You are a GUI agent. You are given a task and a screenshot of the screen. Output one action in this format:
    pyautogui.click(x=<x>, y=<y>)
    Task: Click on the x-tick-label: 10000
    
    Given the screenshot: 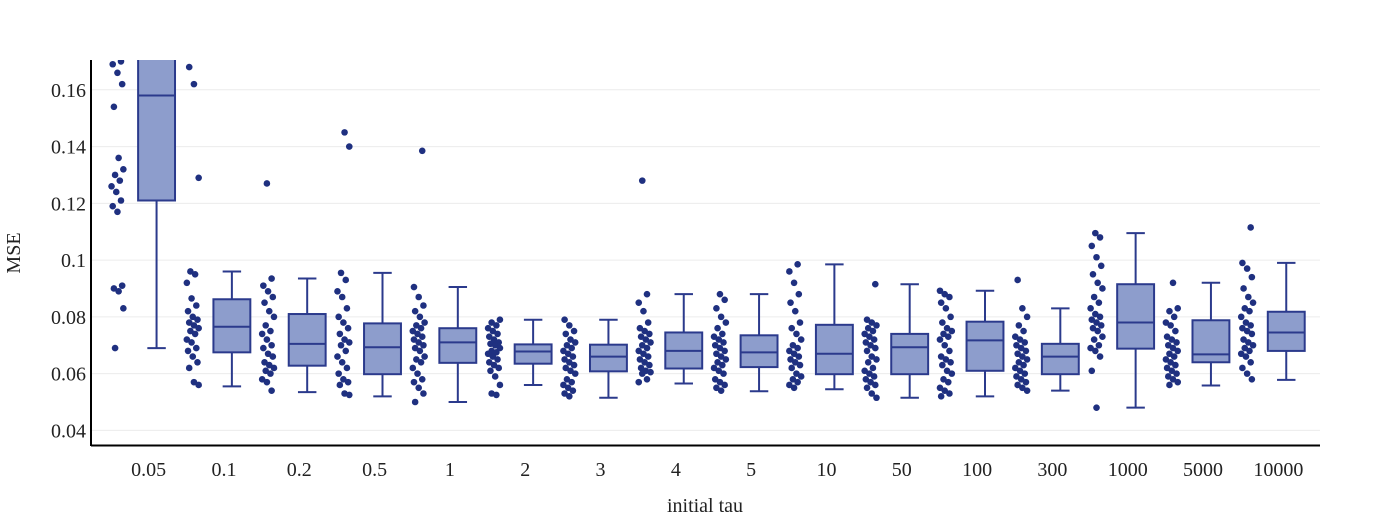 What is the action you would take?
    pyautogui.click(x=1278, y=470)
    